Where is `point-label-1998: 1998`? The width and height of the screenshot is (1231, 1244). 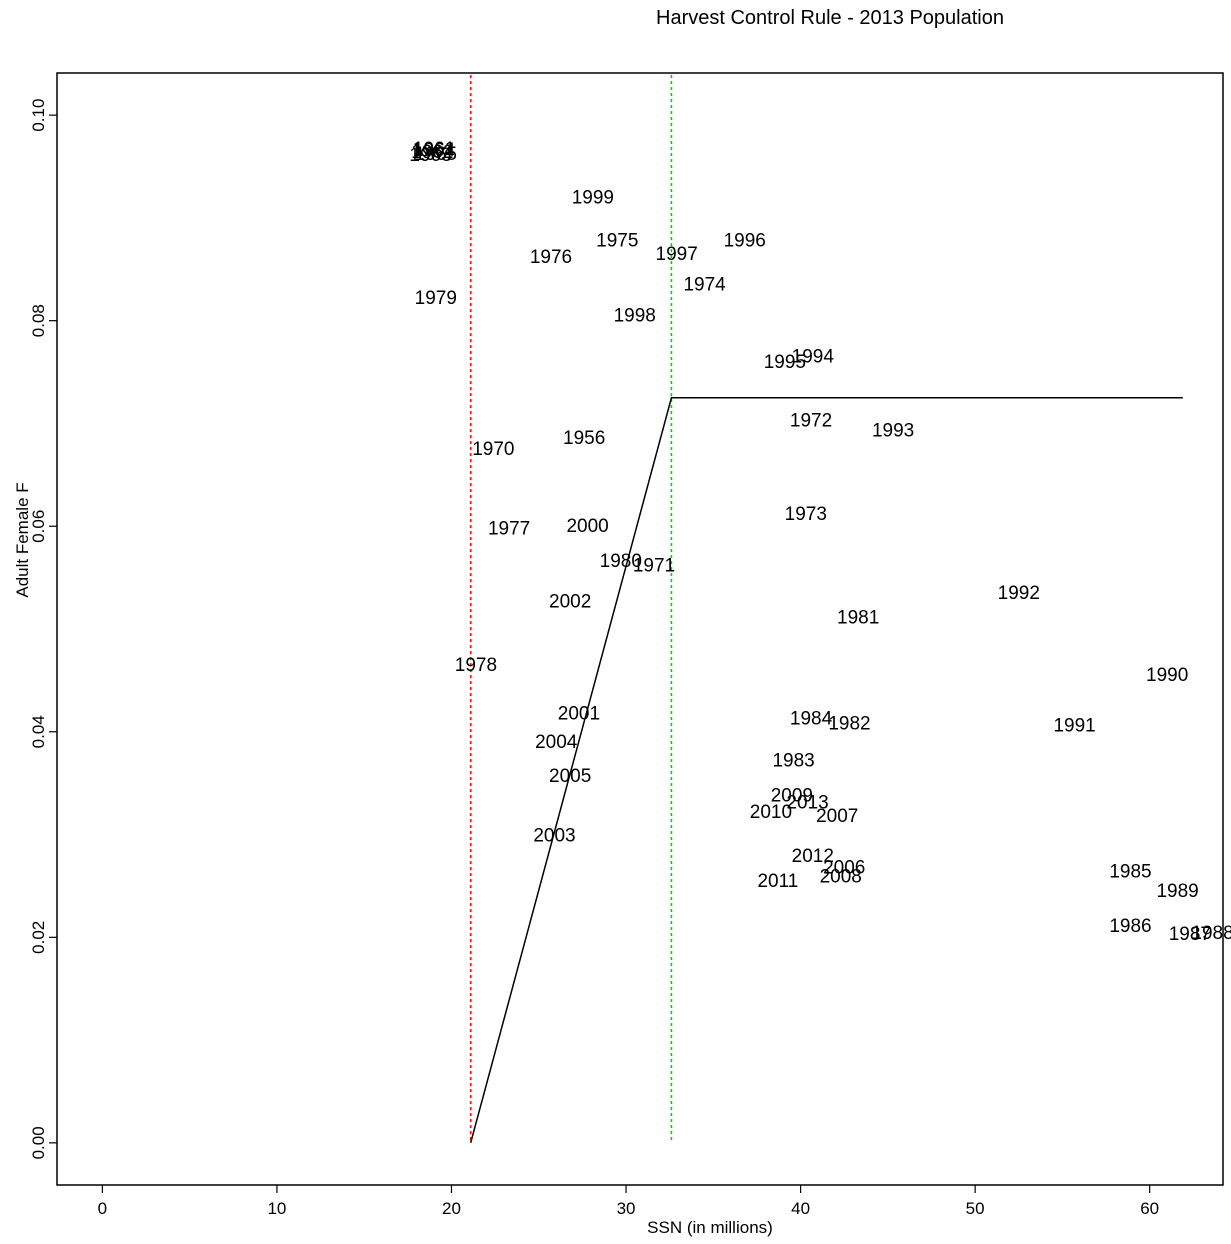 point-label-1998: 1998 is located at coordinates (635, 316).